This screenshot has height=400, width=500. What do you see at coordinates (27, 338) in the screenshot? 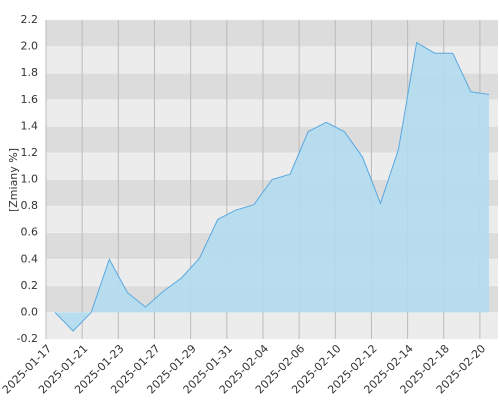
I see `y-tick-label: -0.2` at bounding box center [27, 338].